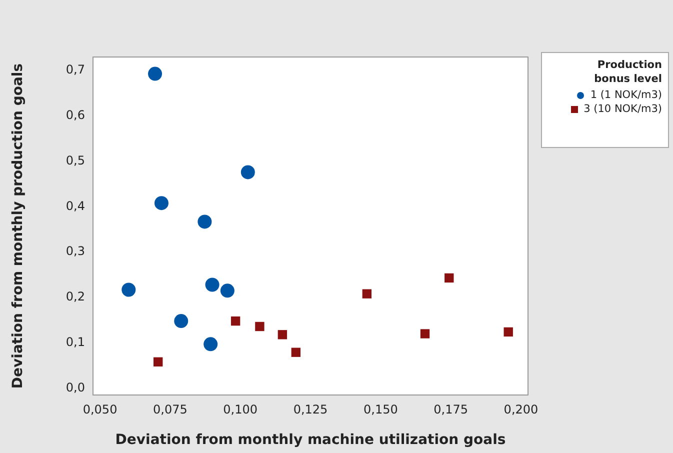  Describe the element at coordinates (310, 440) in the screenshot. I see `x-axis-title: Deviation from monthly machine utilization goals` at that location.